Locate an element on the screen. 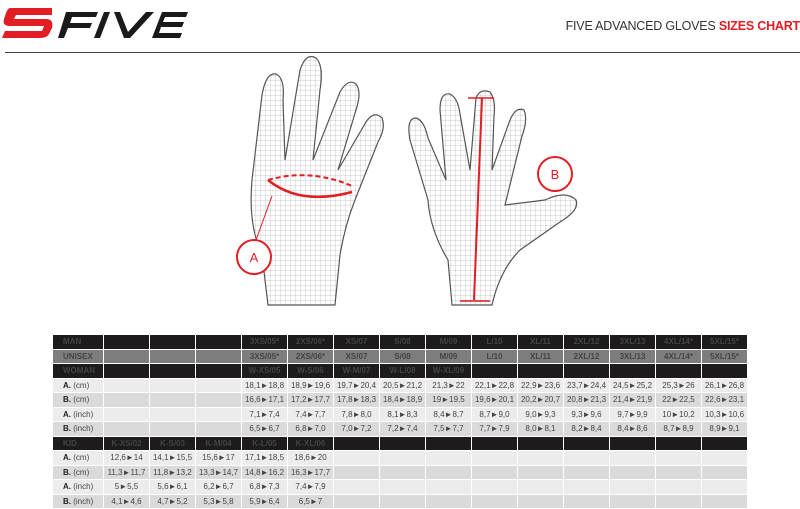 This screenshot has width=800, height=509. table-cell: 22,1►22,8 is located at coordinates (494, 385).